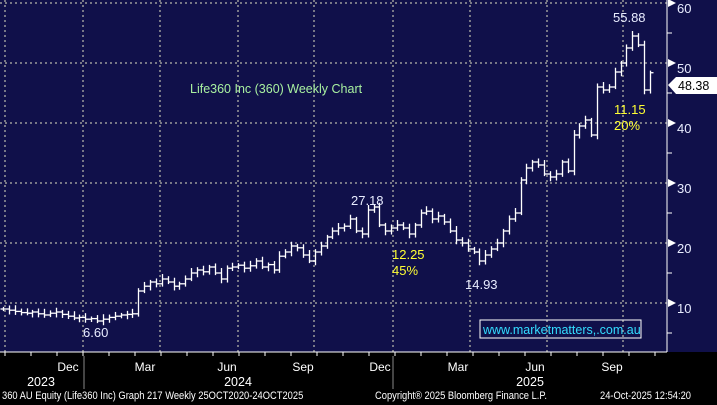 This screenshot has width=717, height=405. Describe the element at coordinates (684, 308) in the screenshot. I see `y-tick-label: 10` at that location.